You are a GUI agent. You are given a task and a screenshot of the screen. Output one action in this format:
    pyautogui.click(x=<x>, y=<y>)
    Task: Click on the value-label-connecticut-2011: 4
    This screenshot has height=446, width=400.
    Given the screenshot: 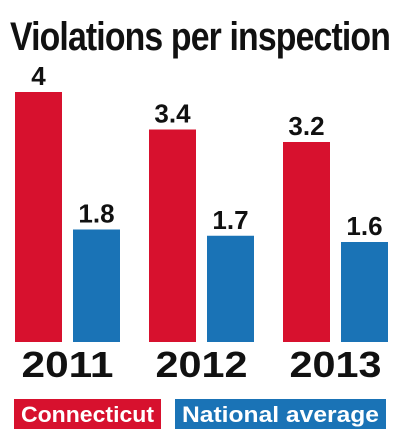 What is the action you would take?
    pyautogui.click(x=38, y=76)
    